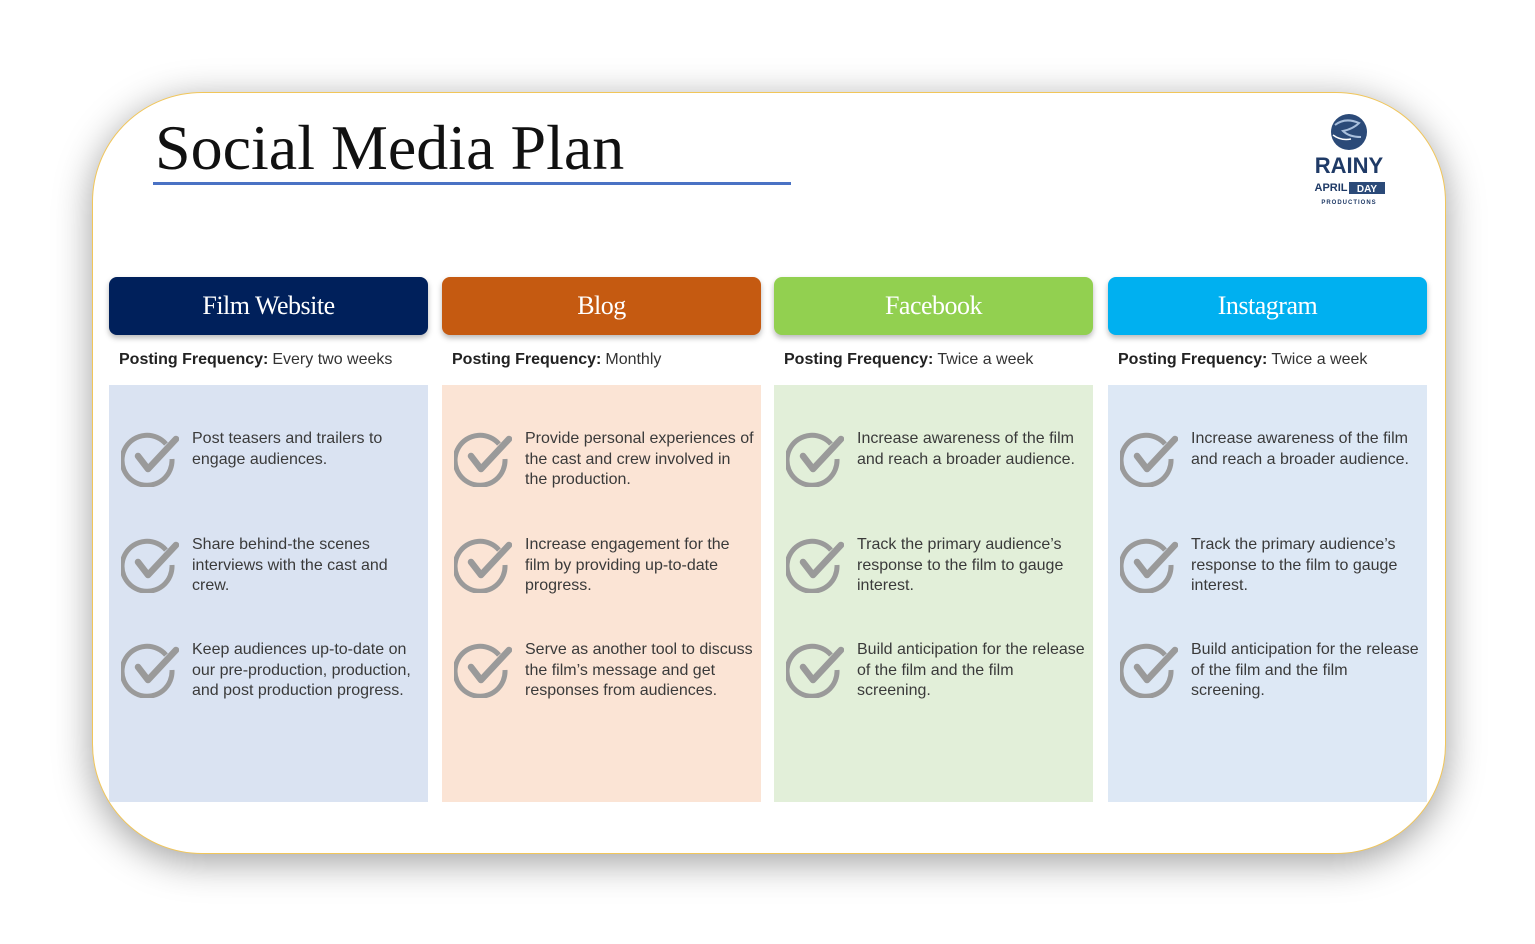 The height and width of the screenshot is (944, 1535). What do you see at coordinates (390, 147) in the screenshot?
I see `page-title: Social Media Plan` at bounding box center [390, 147].